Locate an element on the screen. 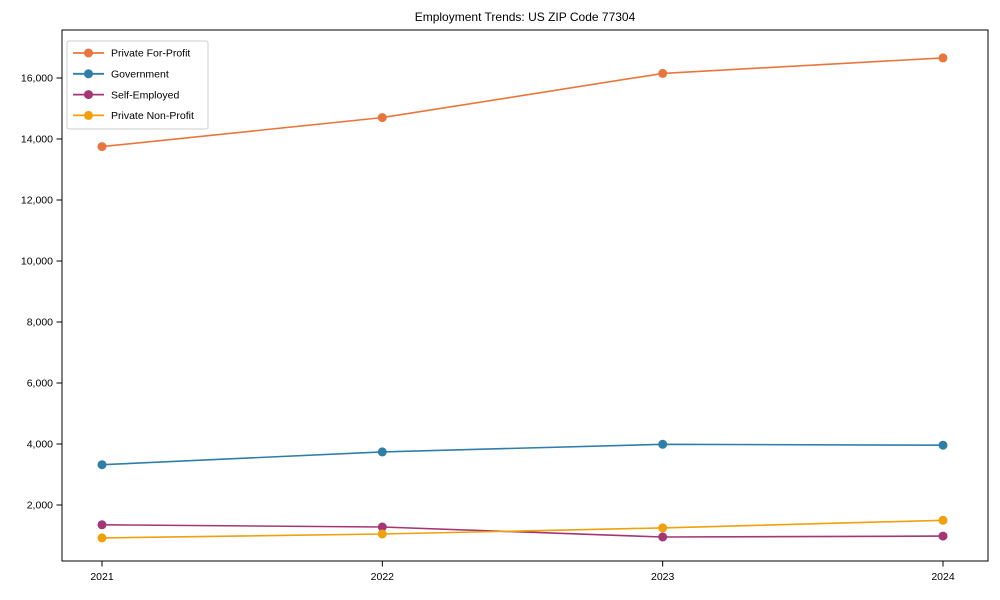 The height and width of the screenshot is (600, 1000). series-line-self-employed is located at coordinates (522, 531).